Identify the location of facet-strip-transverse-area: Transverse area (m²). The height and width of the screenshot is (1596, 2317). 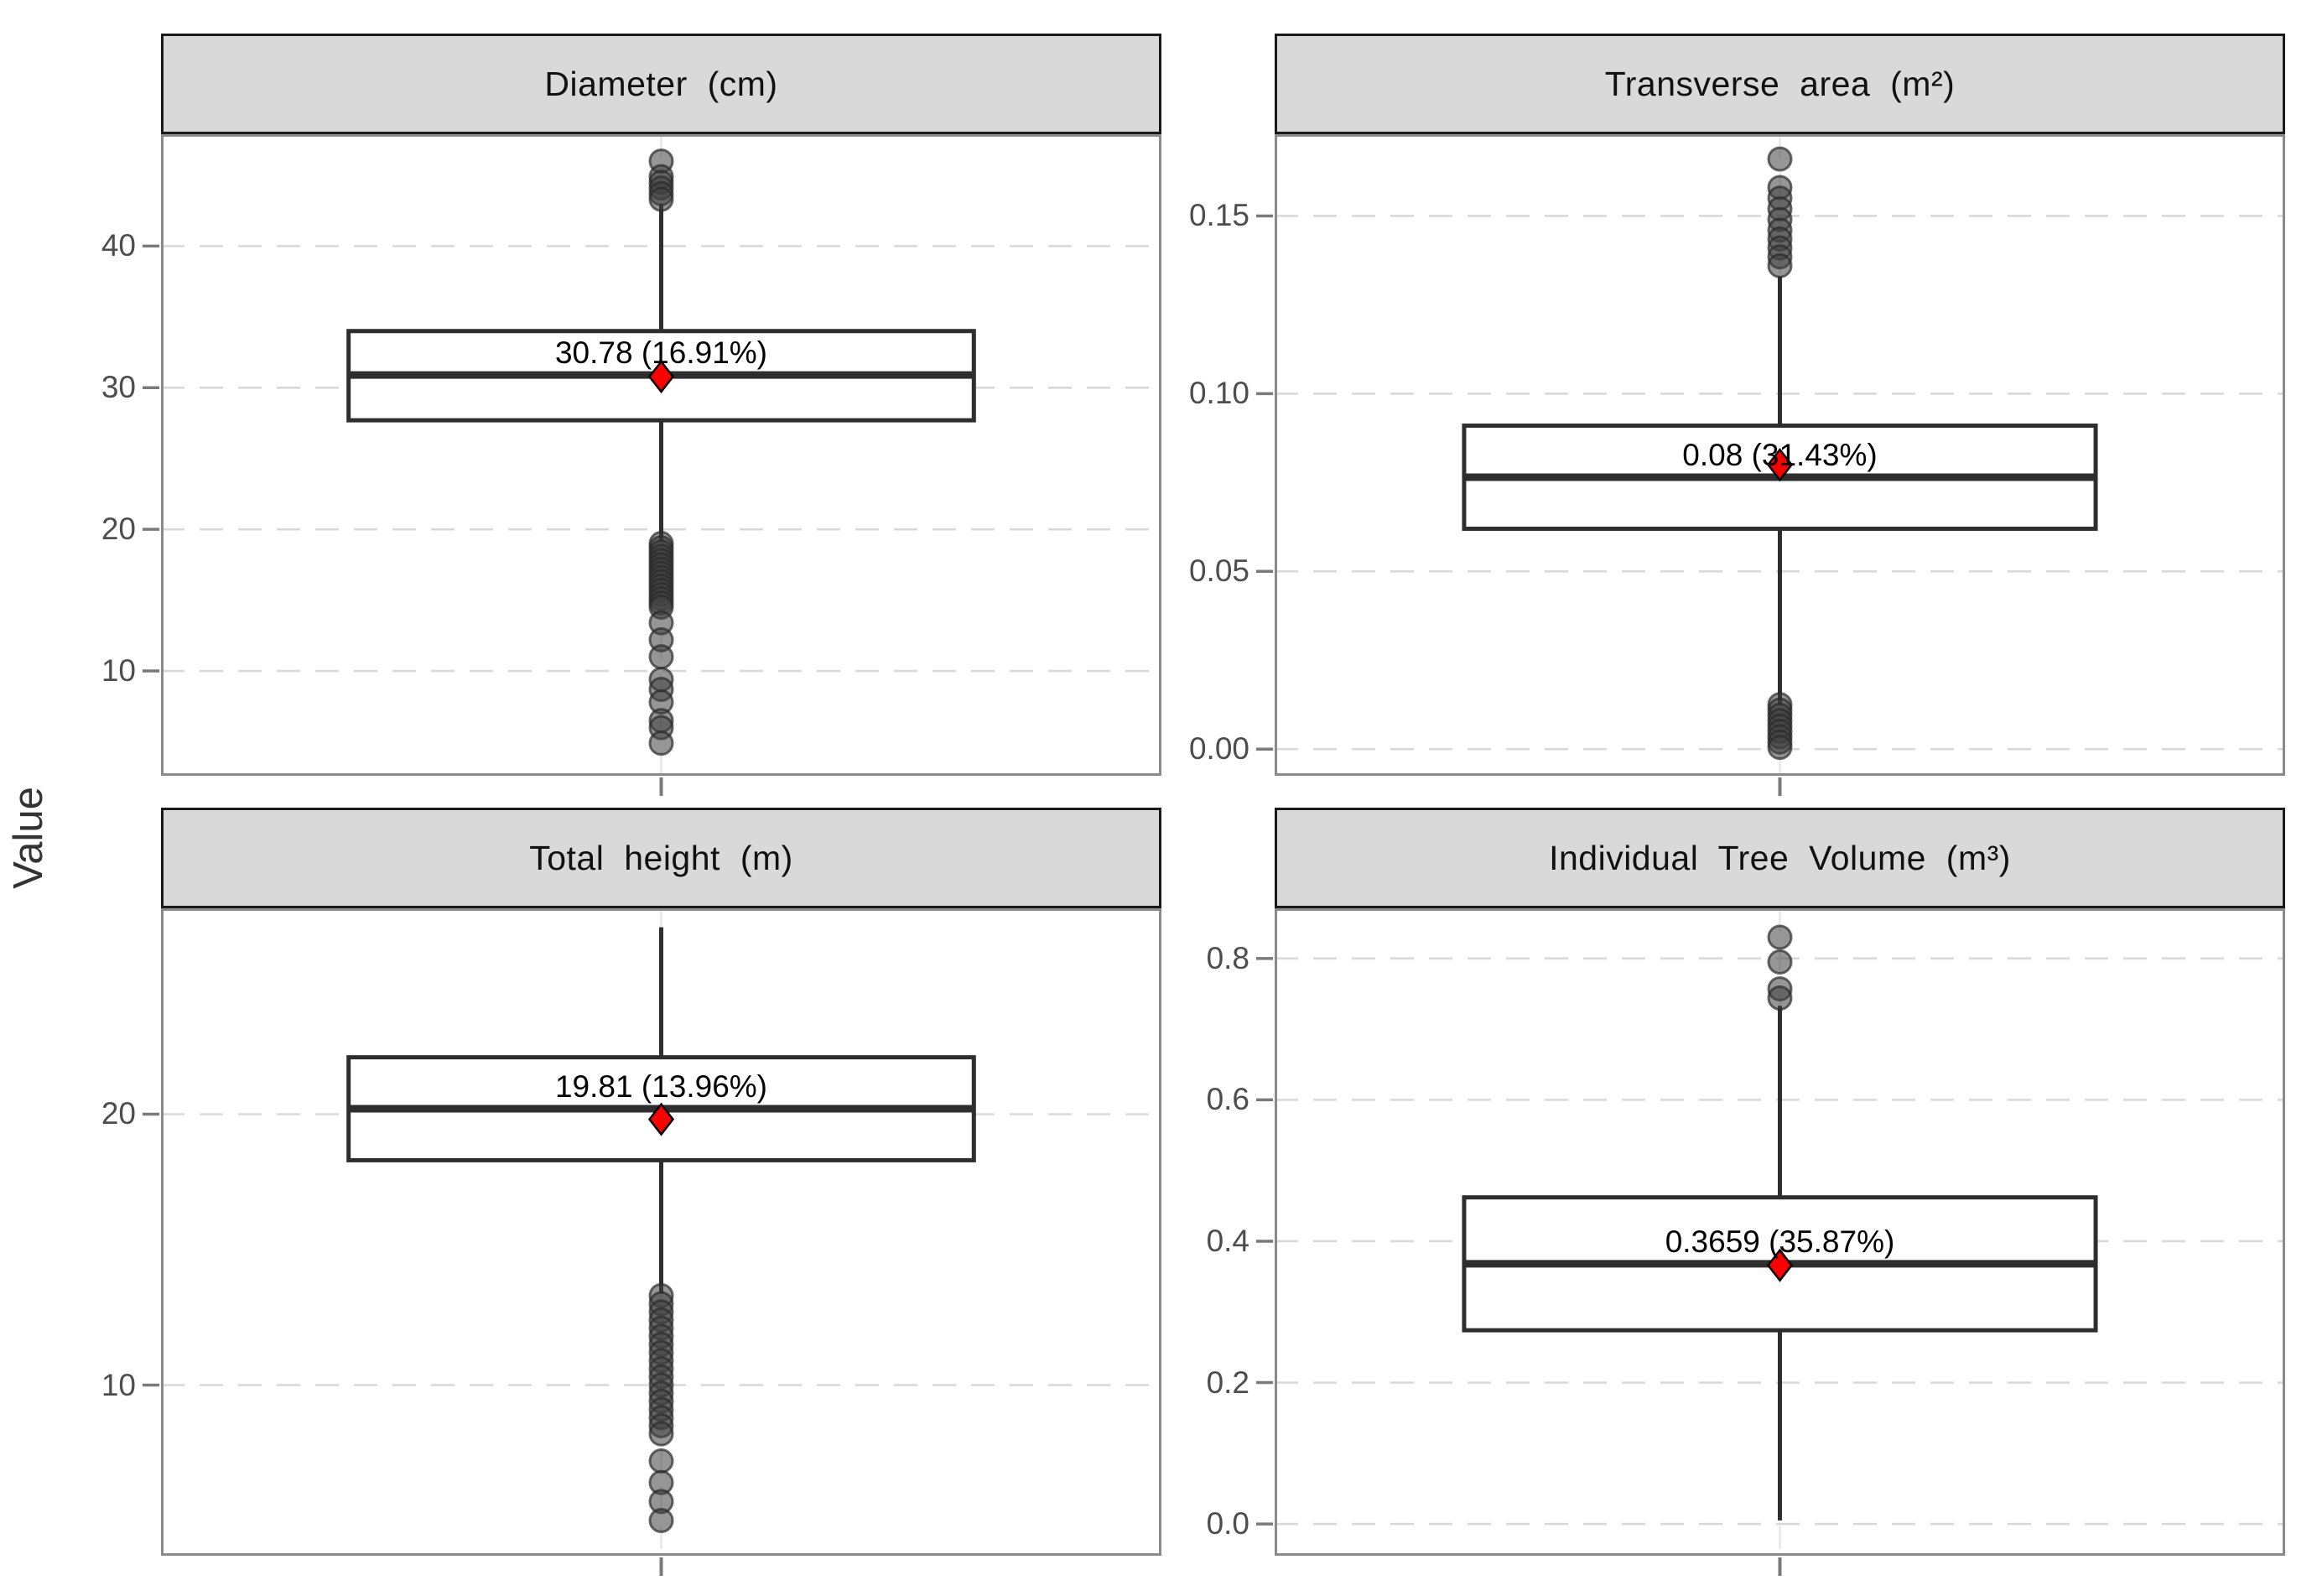
(1780, 84).